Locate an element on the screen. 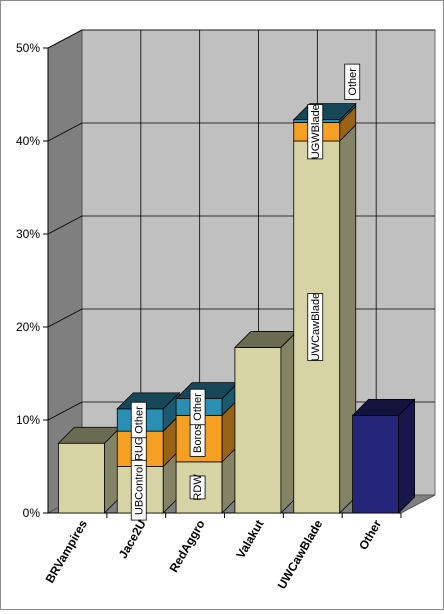  category-label: Other is located at coordinates (370, 534).